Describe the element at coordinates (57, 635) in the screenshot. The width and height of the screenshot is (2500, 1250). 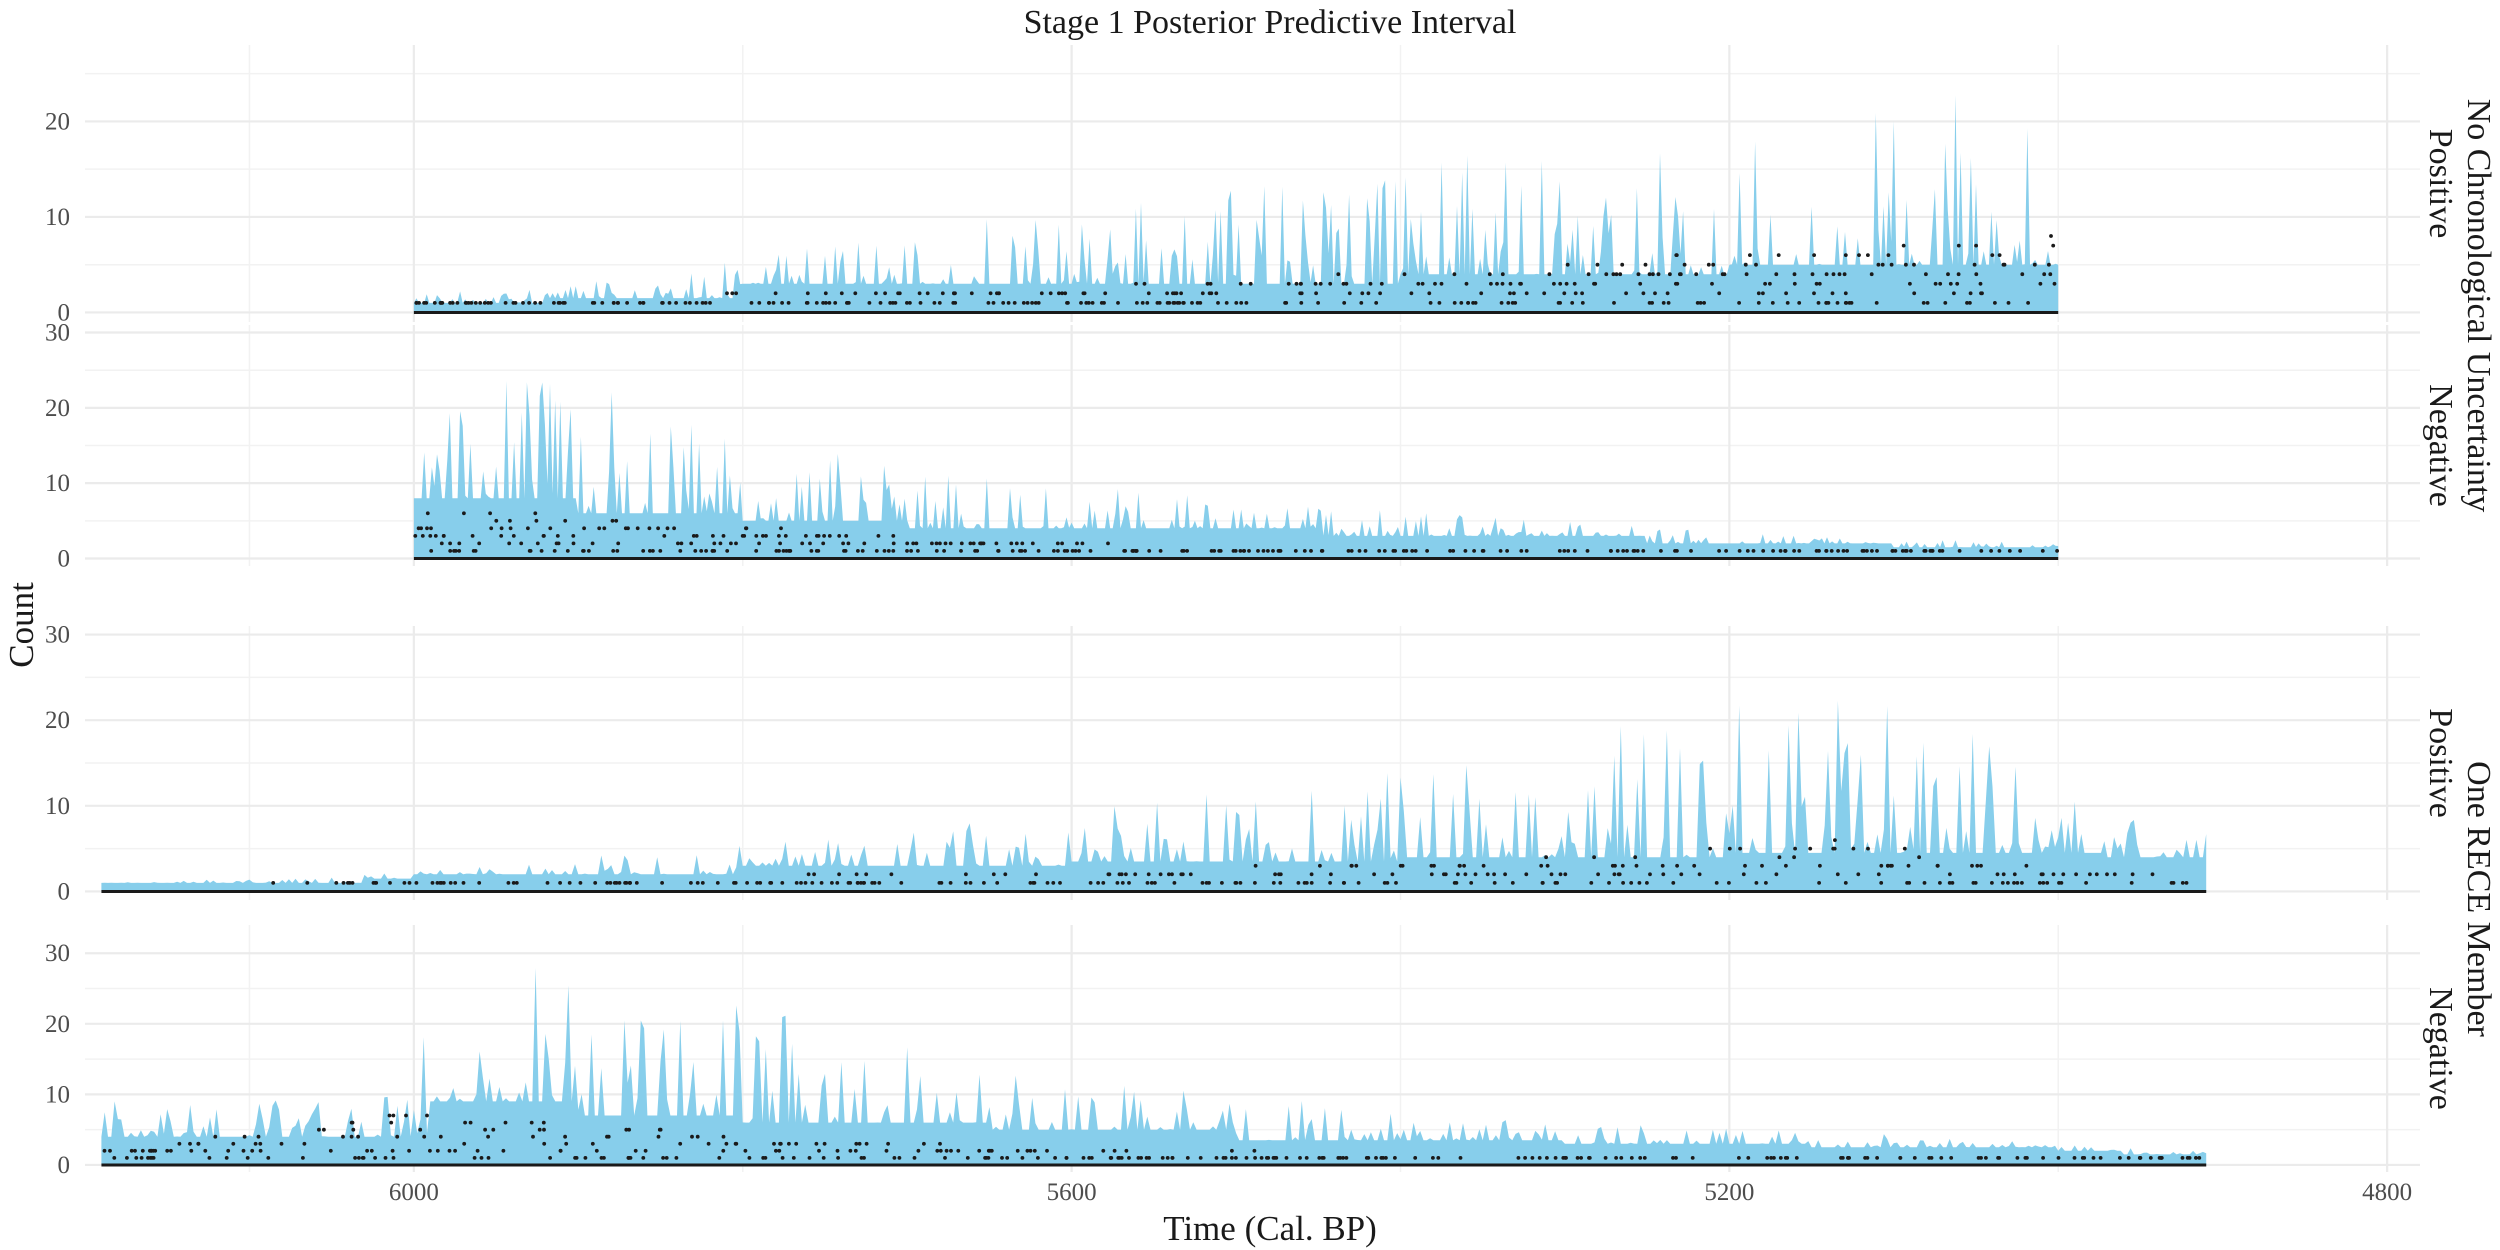
I see `y-tick-label: 30` at that location.